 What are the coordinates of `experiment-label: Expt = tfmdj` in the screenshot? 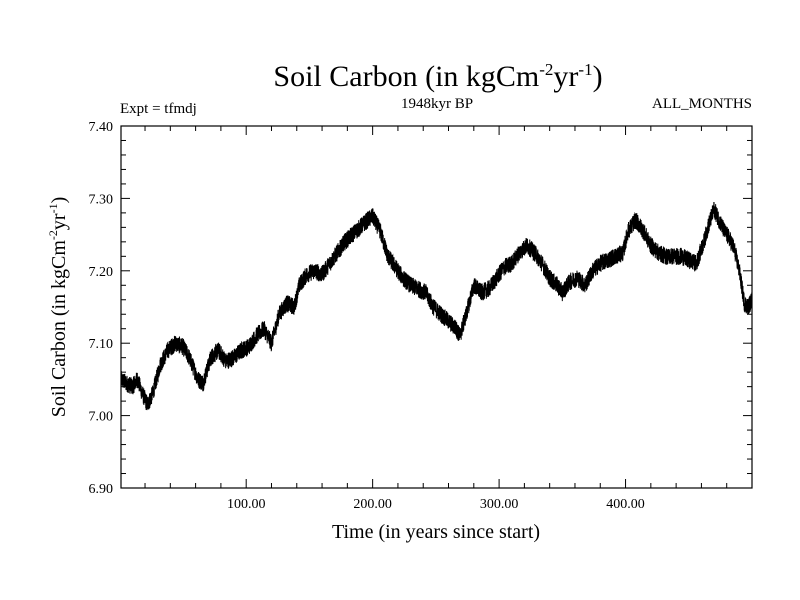 It's located at (158, 109).